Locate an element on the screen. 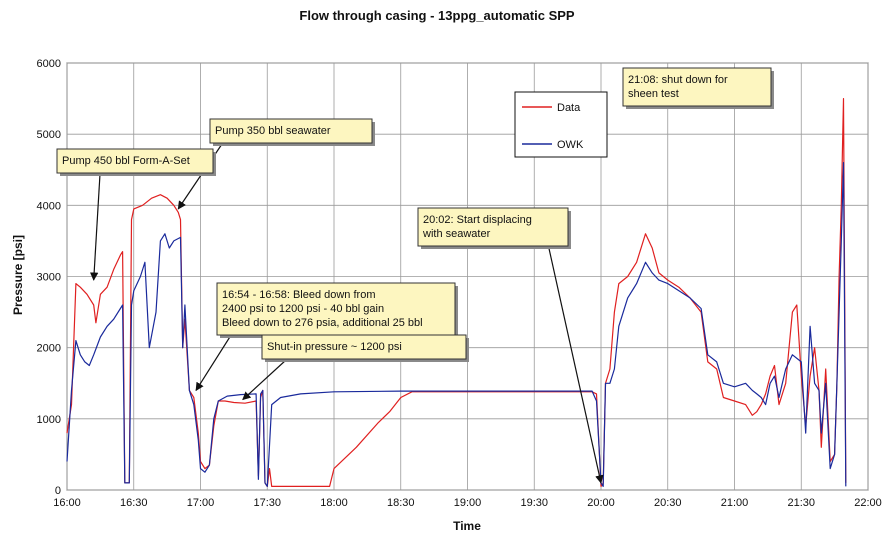 The width and height of the screenshot is (885, 537). x-axis-label: Time is located at coordinates (467, 526).